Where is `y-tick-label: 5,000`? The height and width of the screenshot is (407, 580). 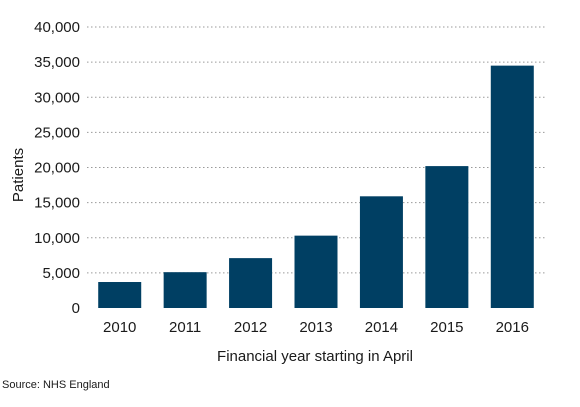
y-tick-label: 5,000 is located at coordinates (61, 273).